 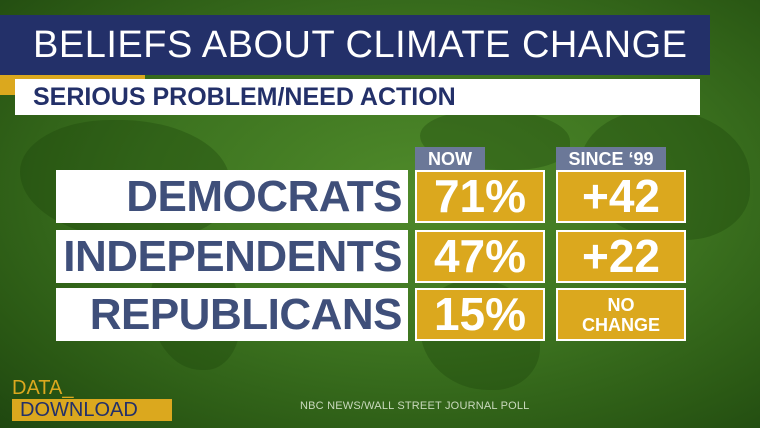 I want to click on no-change-line2: CHANGE, so click(x=620, y=325).